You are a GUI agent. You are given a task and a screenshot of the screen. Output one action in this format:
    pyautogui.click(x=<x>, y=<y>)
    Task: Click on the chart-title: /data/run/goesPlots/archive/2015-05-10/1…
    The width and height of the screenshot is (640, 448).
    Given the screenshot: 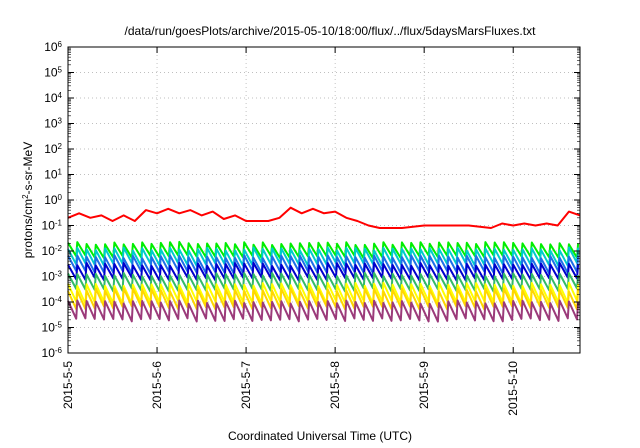 What is the action you would take?
    pyautogui.click(x=331, y=31)
    